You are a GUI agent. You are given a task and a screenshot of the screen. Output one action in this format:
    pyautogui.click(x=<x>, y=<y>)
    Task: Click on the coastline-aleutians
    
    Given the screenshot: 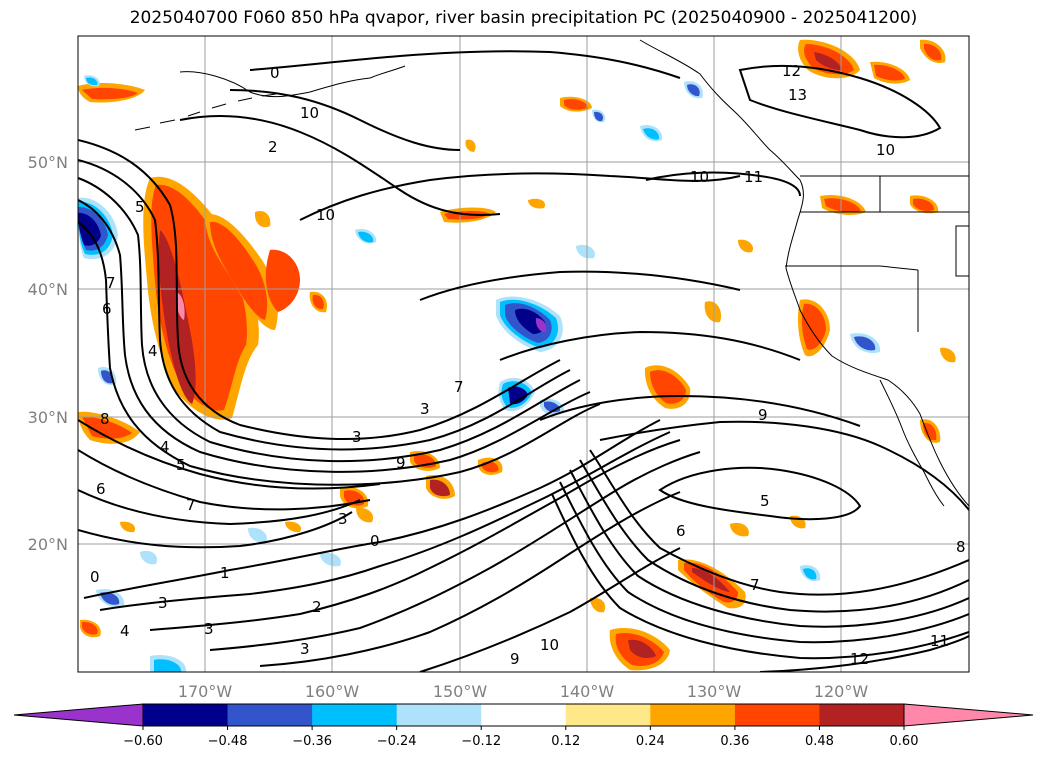 What is the action you would take?
    pyautogui.click(x=205, y=112)
    